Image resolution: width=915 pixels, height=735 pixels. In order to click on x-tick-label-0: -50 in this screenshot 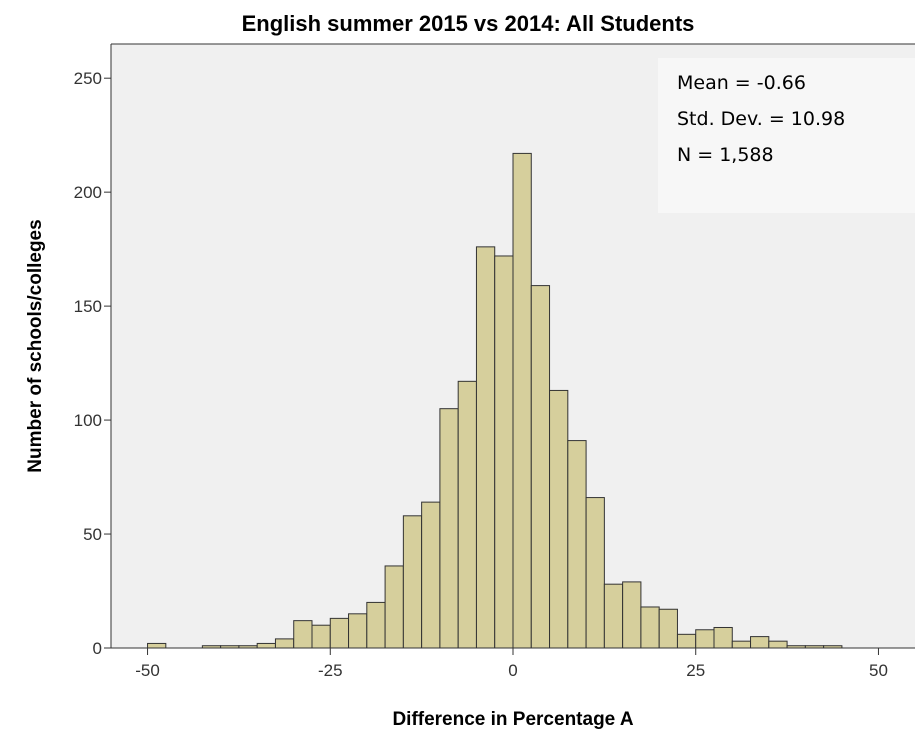, I will do `click(147, 670)`.